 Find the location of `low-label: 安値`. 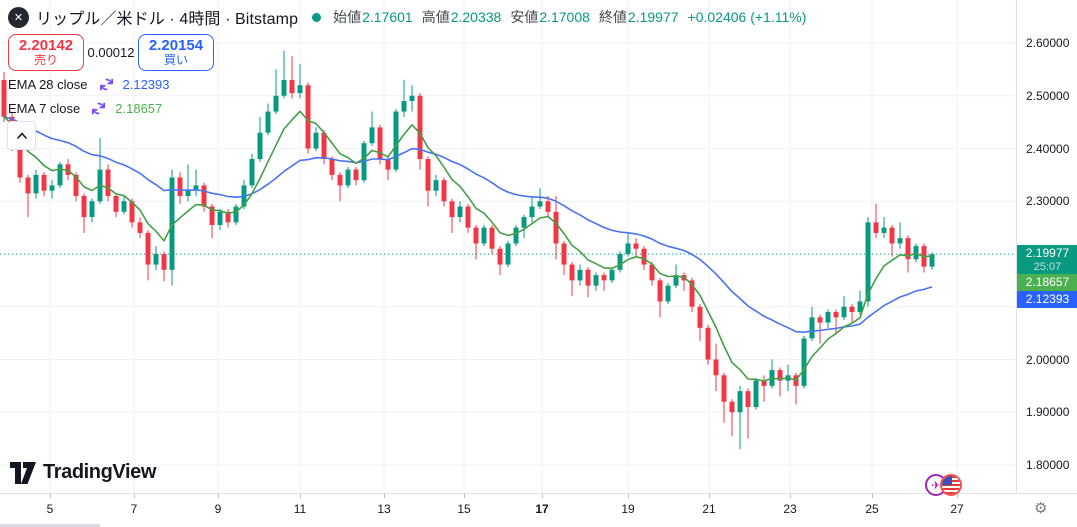

low-label: 安値 is located at coordinates (524, 17).